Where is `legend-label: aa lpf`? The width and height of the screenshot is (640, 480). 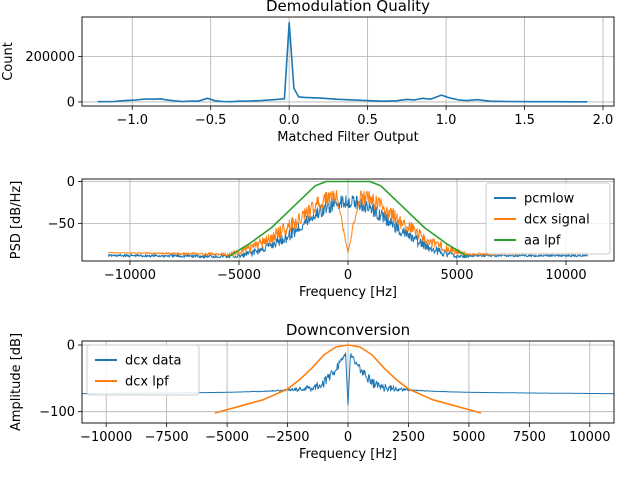
legend-label: aa lpf is located at coordinates (542, 241).